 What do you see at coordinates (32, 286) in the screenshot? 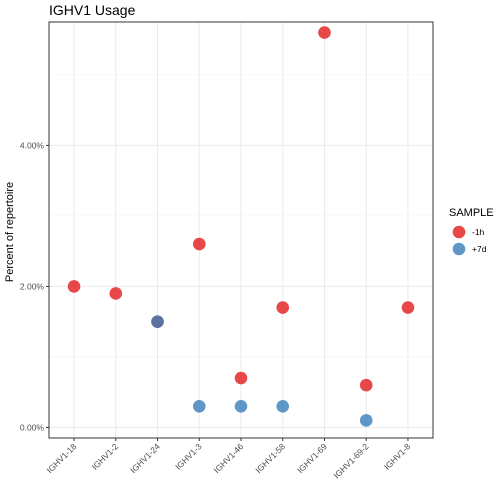
I see `y-tick-label: 2.00%` at bounding box center [32, 286].